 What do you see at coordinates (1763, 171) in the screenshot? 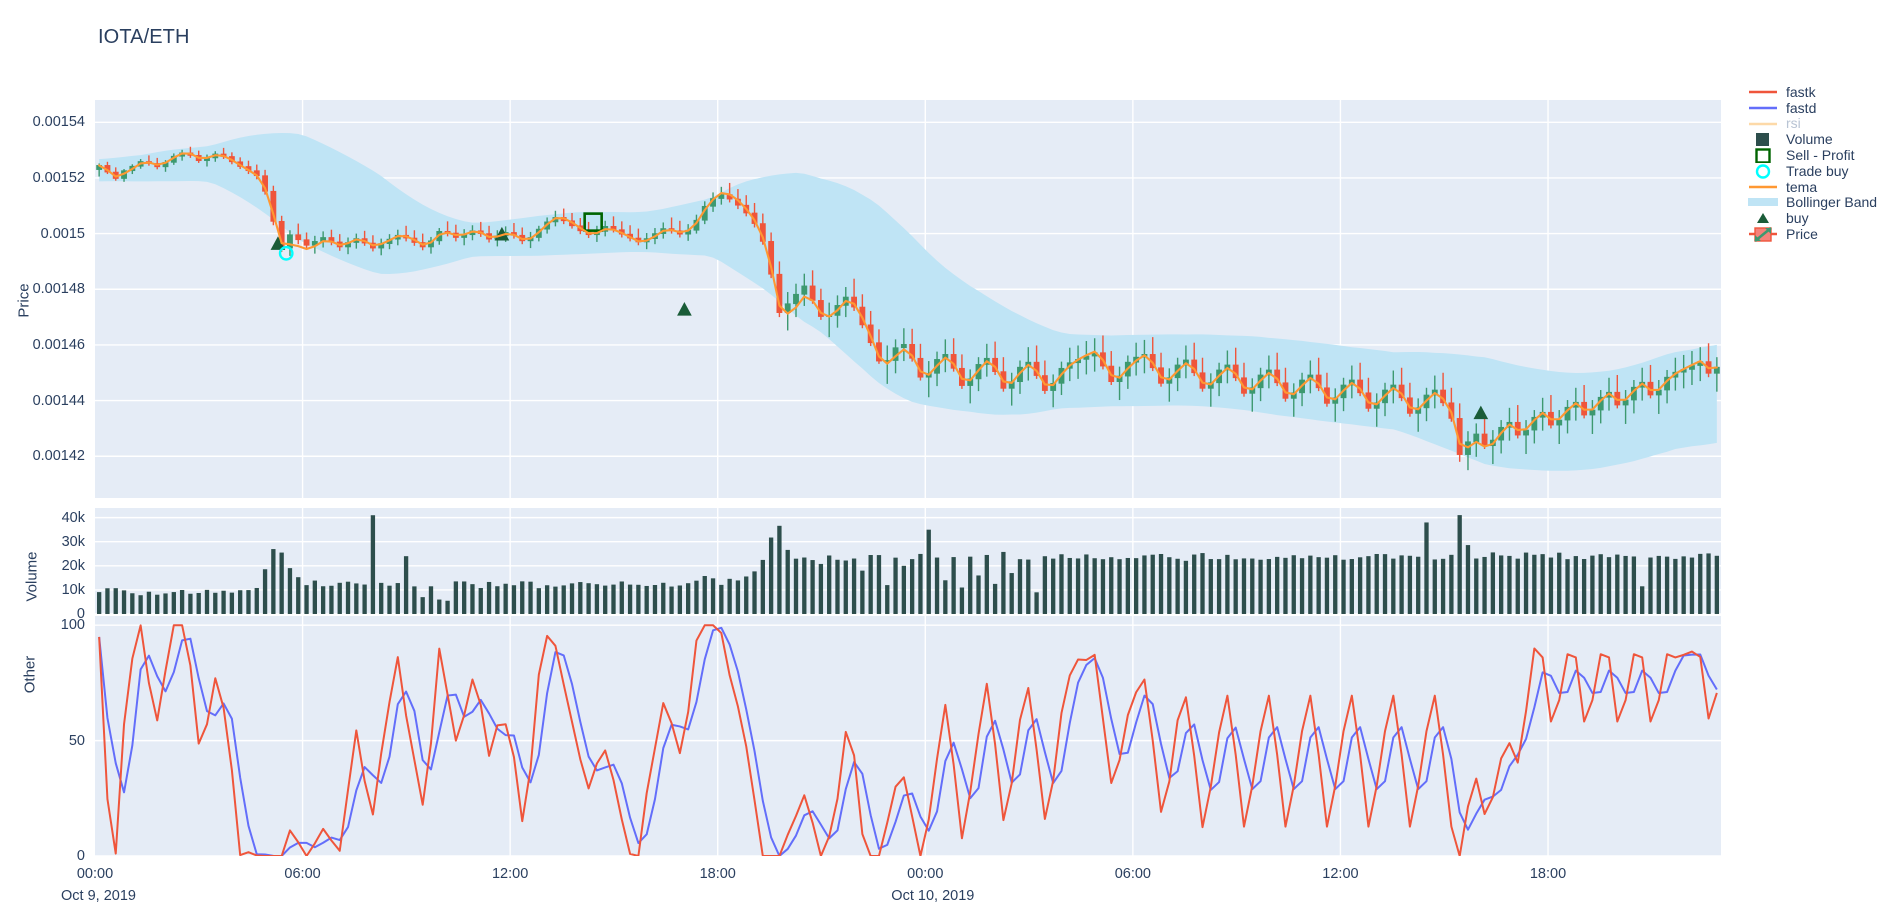
I see `open-circle-swatch` at bounding box center [1763, 171].